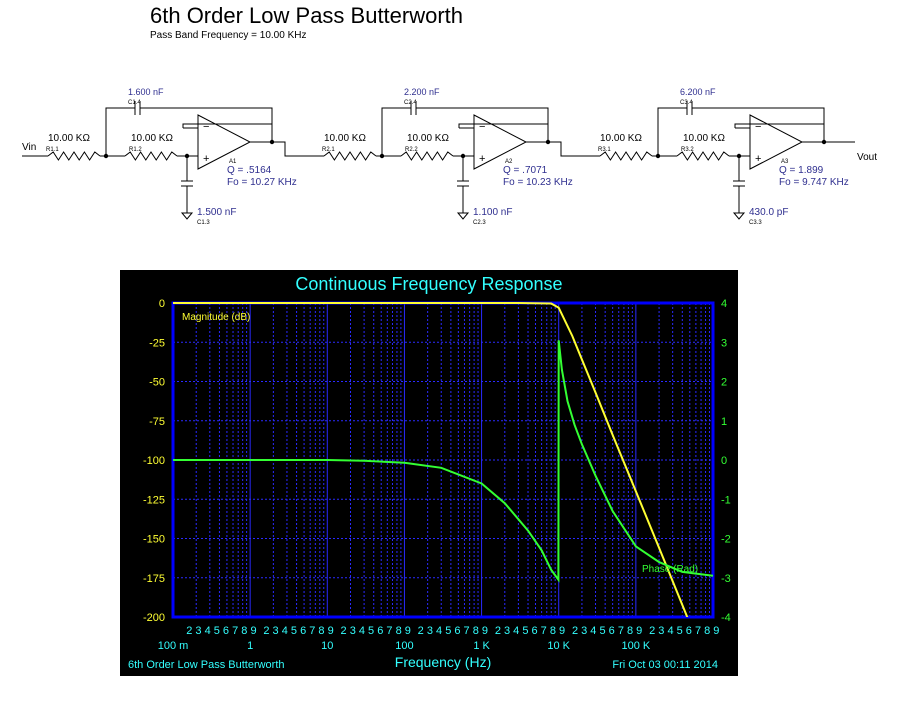  What do you see at coordinates (481, 646) in the screenshot?
I see `x-decade-tick-label: 1 K` at bounding box center [481, 646].